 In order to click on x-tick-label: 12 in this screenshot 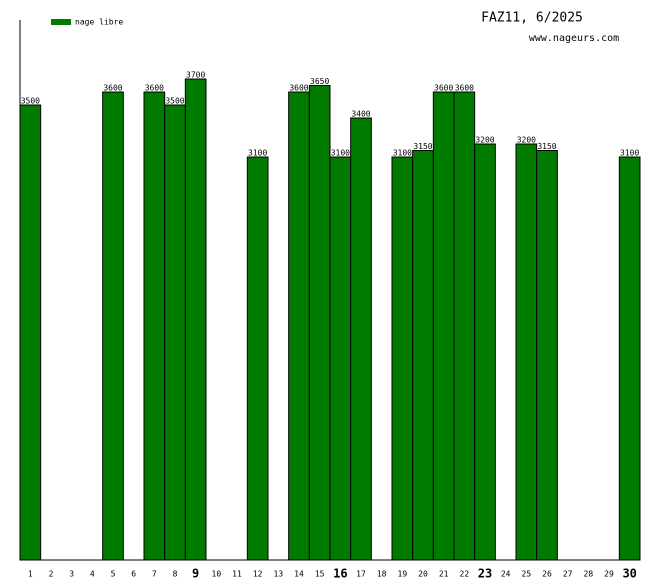, I will do `click(258, 574)`.